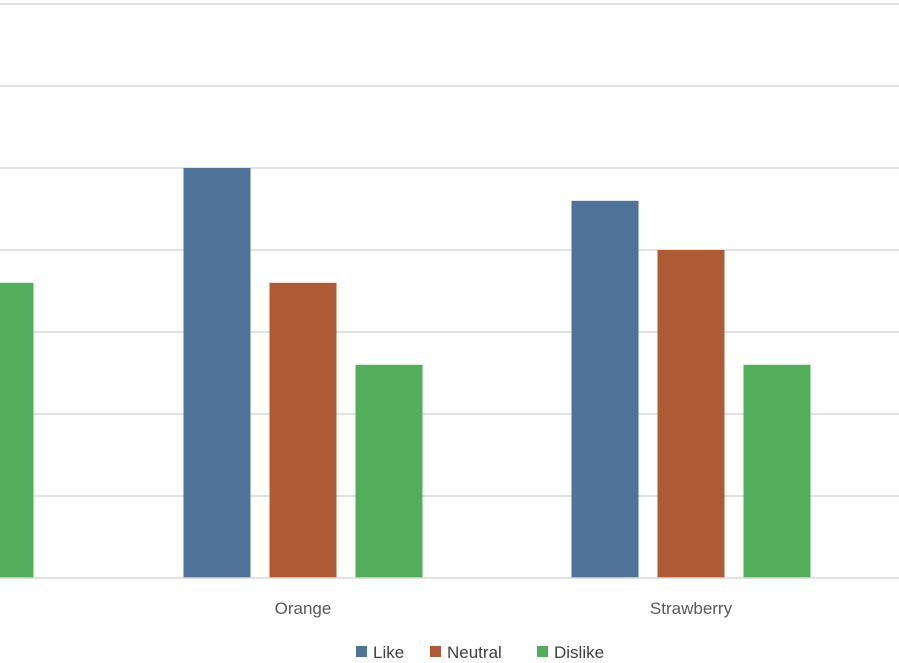 The height and width of the screenshot is (663, 899). What do you see at coordinates (435, 651) in the screenshot?
I see `legend-swatch-neutral` at bounding box center [435, 651].